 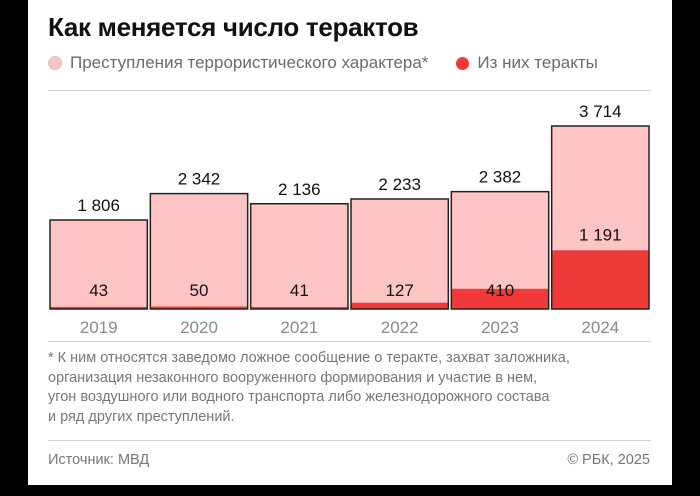 What do you see at coordinates (400, 327) in the screenshot?
I see `x-tick-label: 2022` at bounding box center [400, 327].